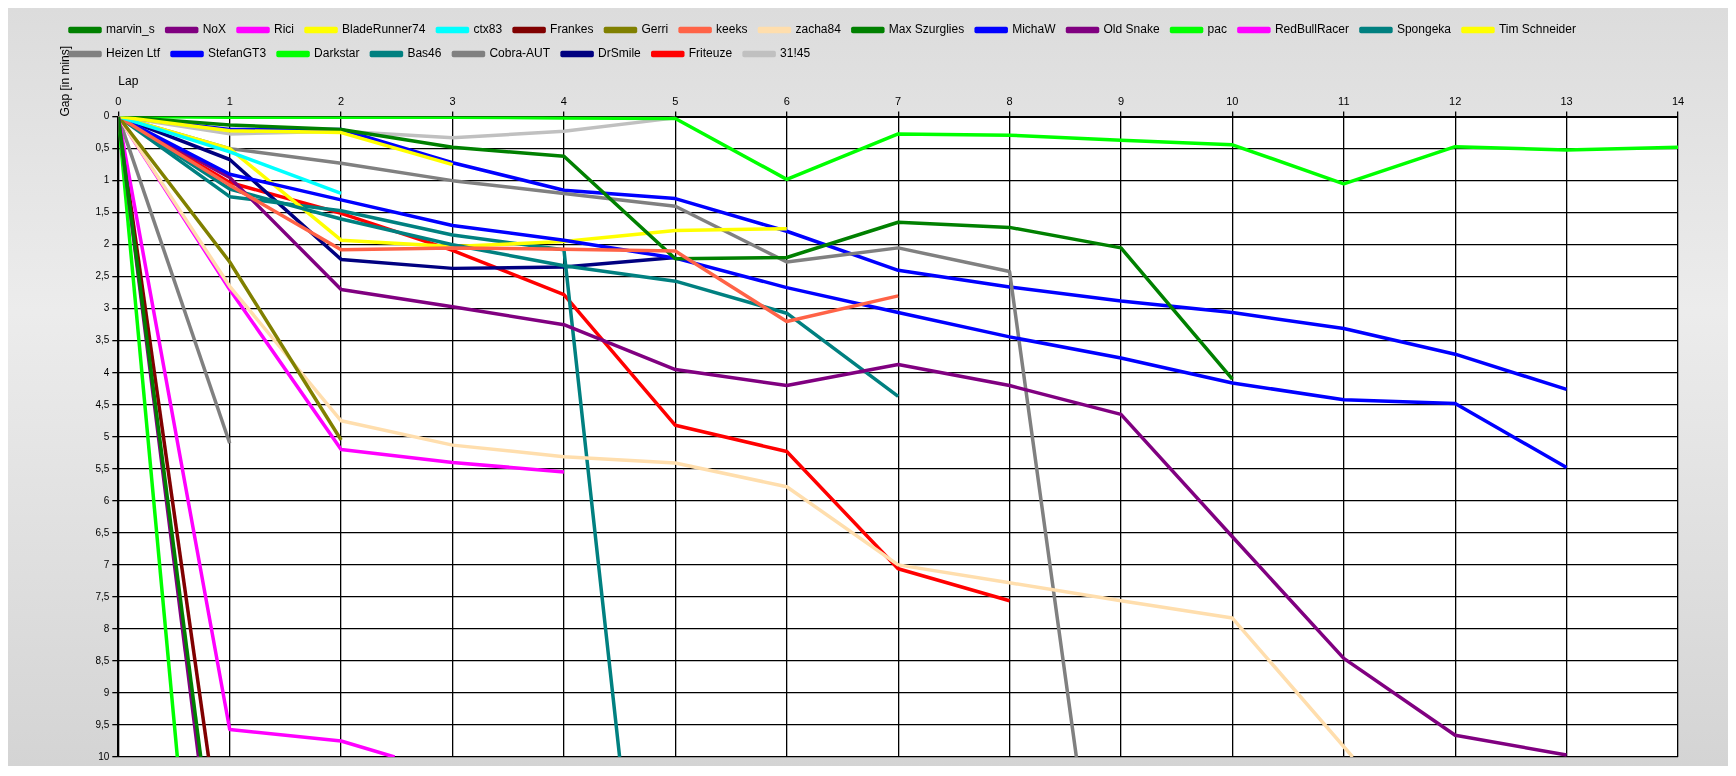 This screenshot has width=1736, height=776. I want to click on x-tick-label: 11, so click(1344, 101).